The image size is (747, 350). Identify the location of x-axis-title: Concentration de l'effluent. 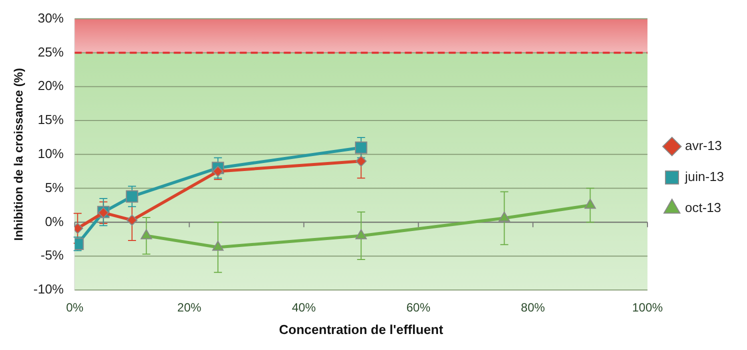
(361, 329).